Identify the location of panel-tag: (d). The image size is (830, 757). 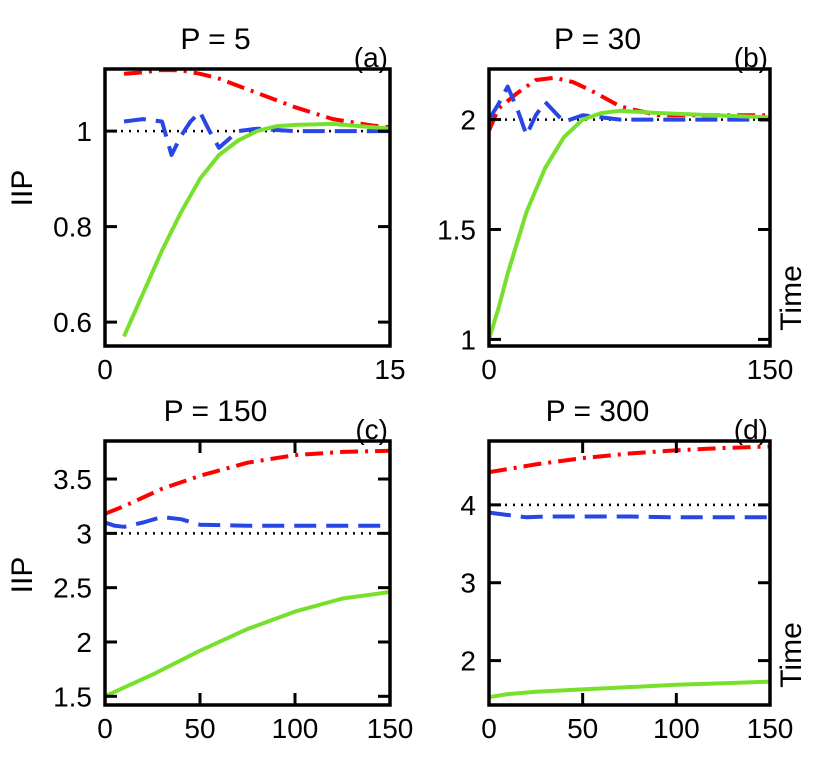
(751, 429).